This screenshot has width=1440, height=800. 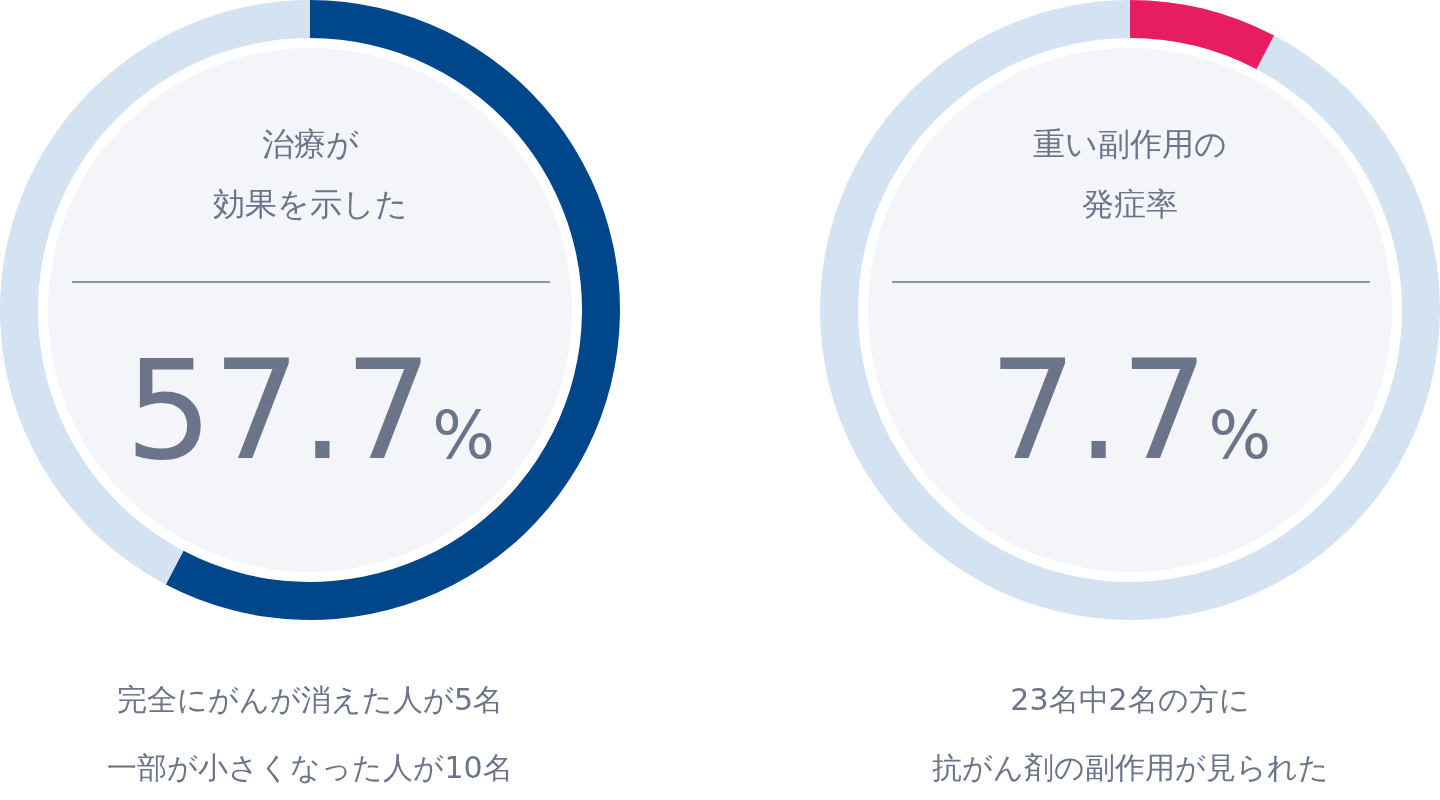 I want to click on annotation: 完全にがんが消えた人が5名, so click(x=310, y=699).